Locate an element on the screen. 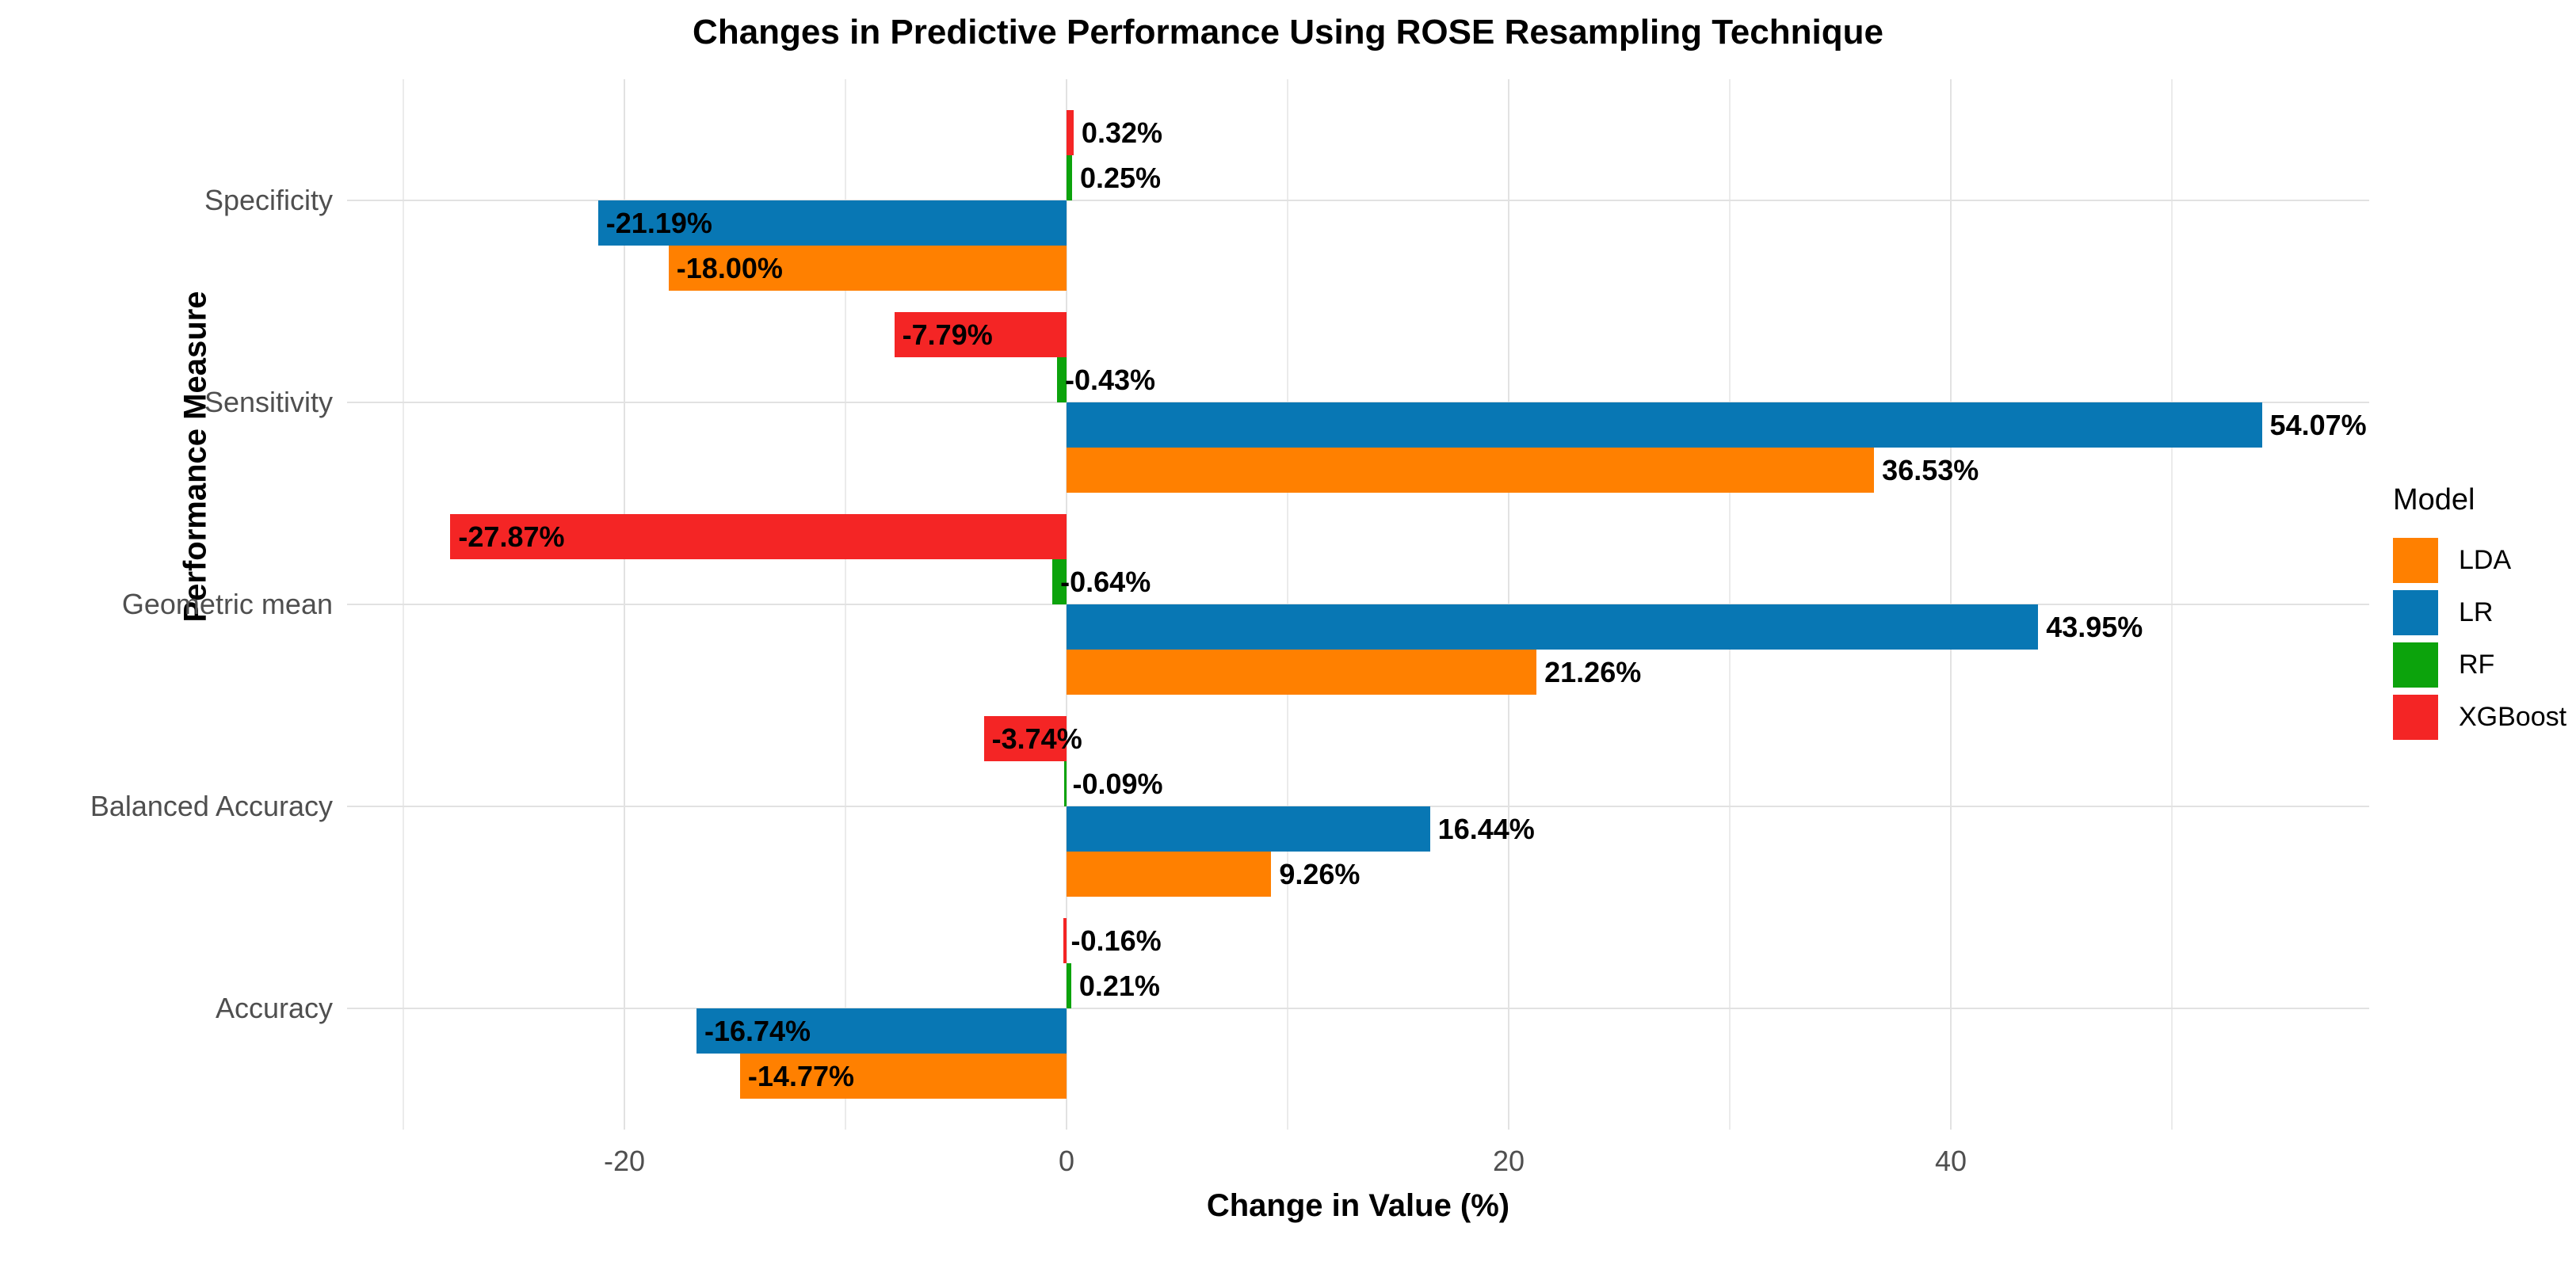  y-category-label: Balanced Accuracy is located at coordinates (211, 806).